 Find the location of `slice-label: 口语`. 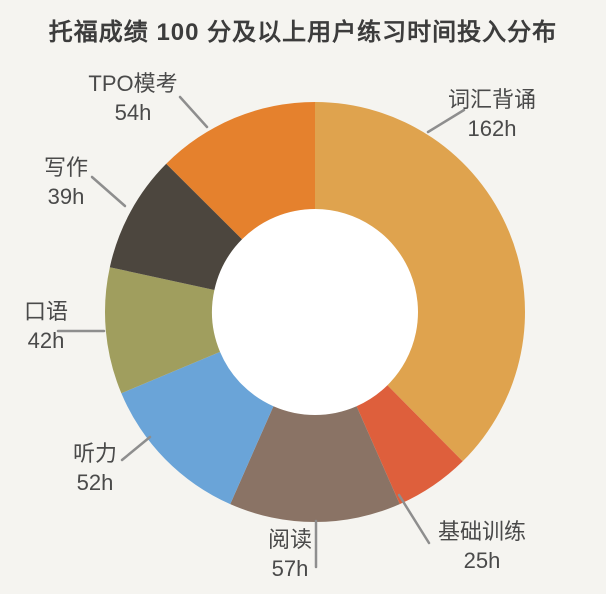

slice-label: 口语 is located at coordinates (45, 311).